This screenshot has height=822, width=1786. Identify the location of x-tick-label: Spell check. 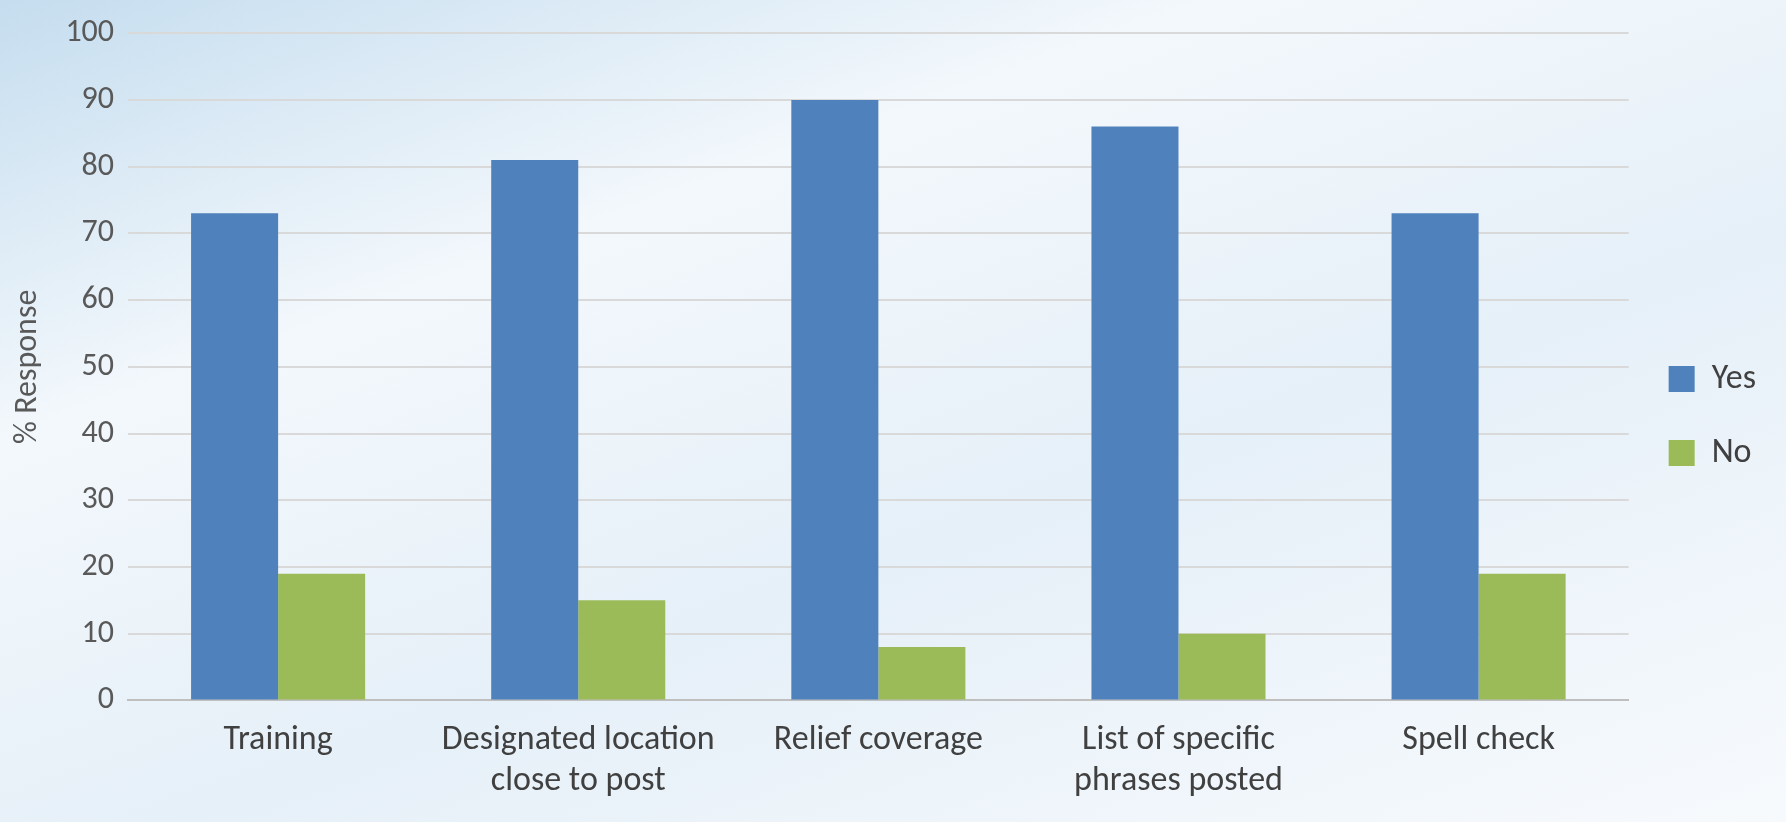
(1479, 738).